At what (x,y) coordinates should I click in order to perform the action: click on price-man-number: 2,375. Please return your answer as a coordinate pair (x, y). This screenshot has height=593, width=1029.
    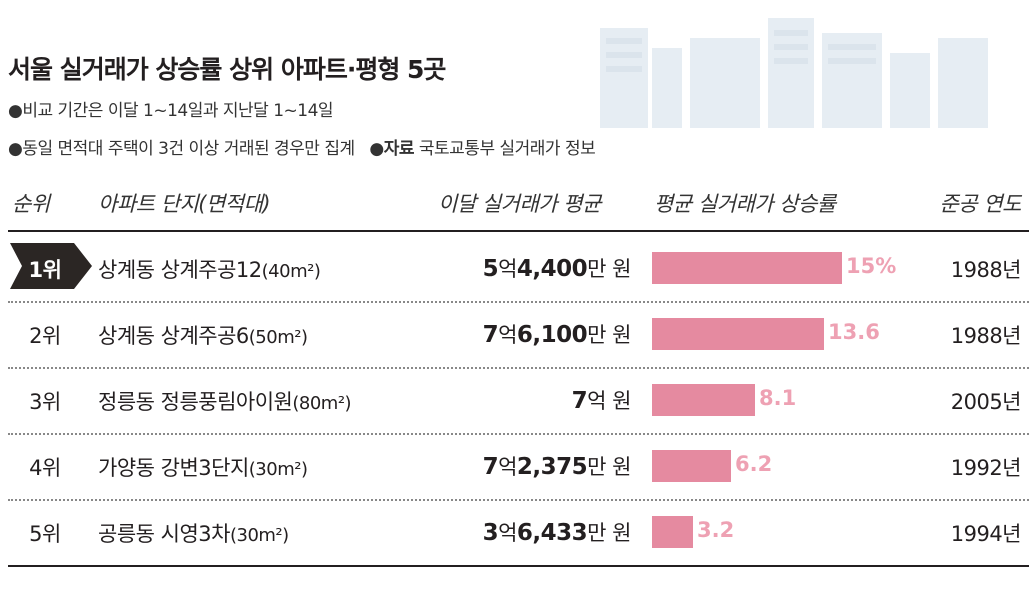
    Looking at the image, I should click on (552, 467).